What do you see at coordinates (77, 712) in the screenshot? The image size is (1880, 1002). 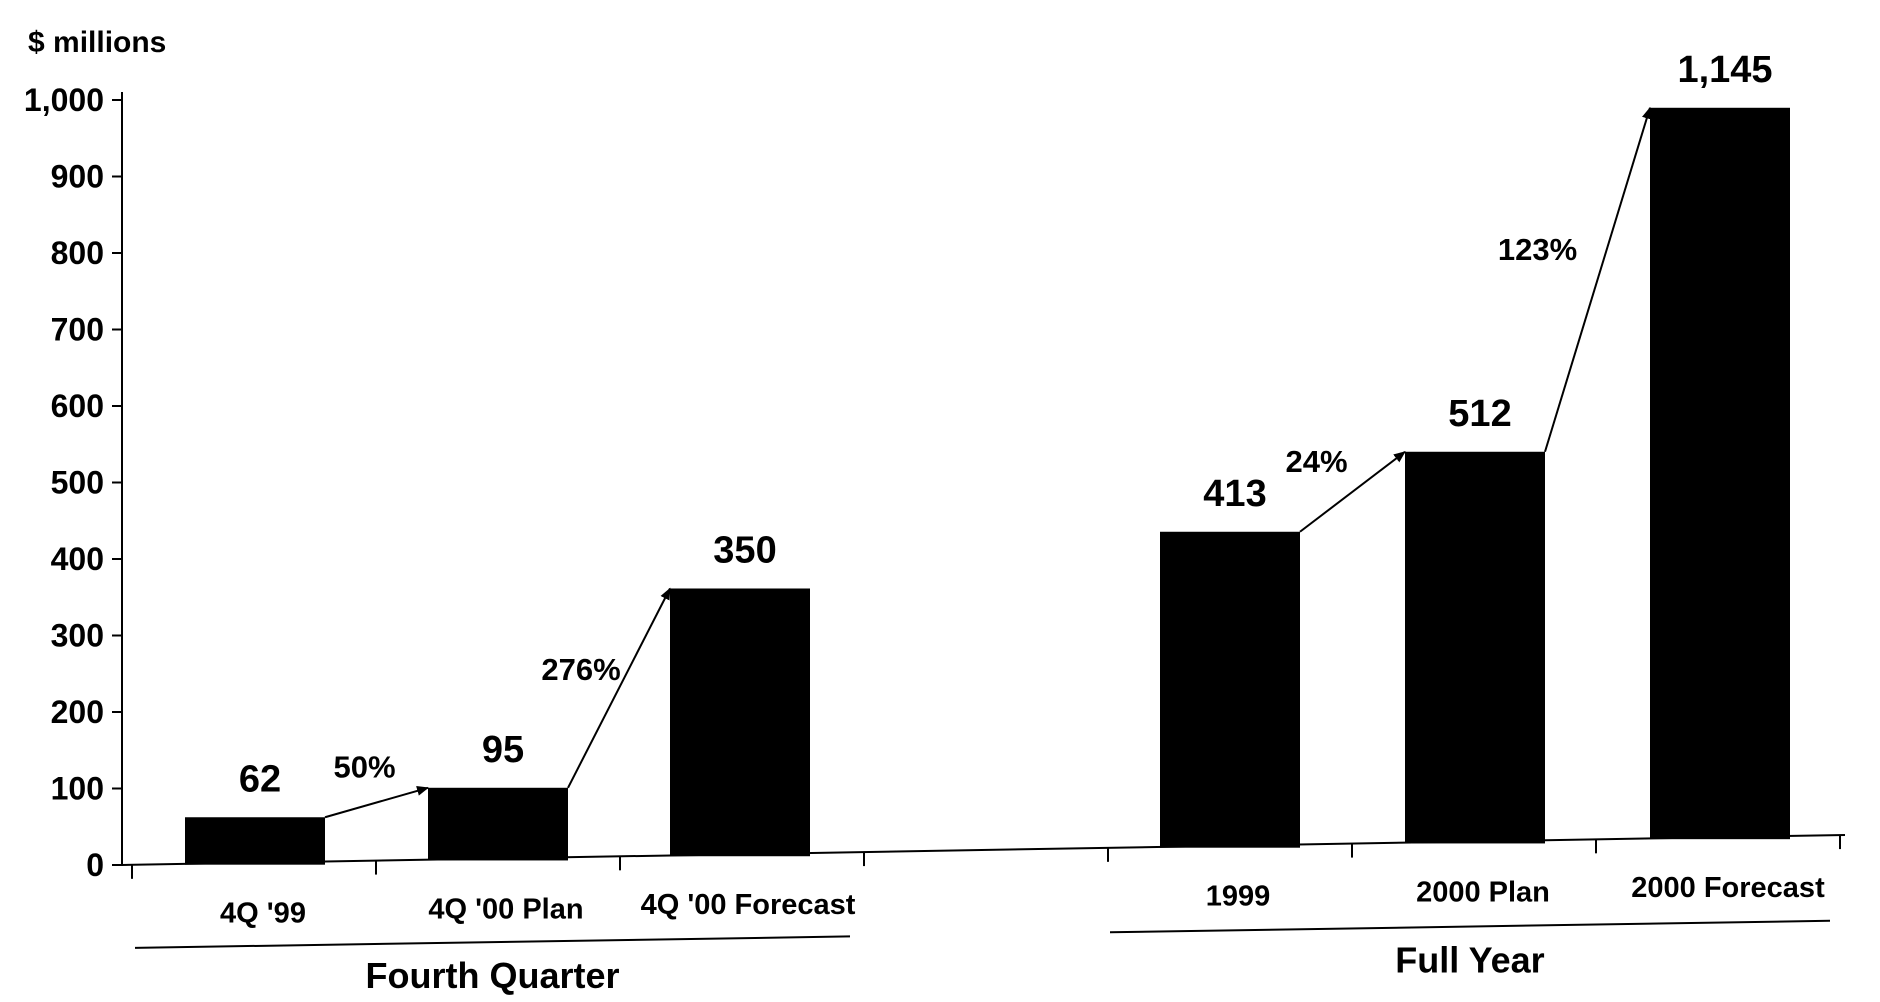 I see `y-tick-label: 200` at bounding box center [77, 712].